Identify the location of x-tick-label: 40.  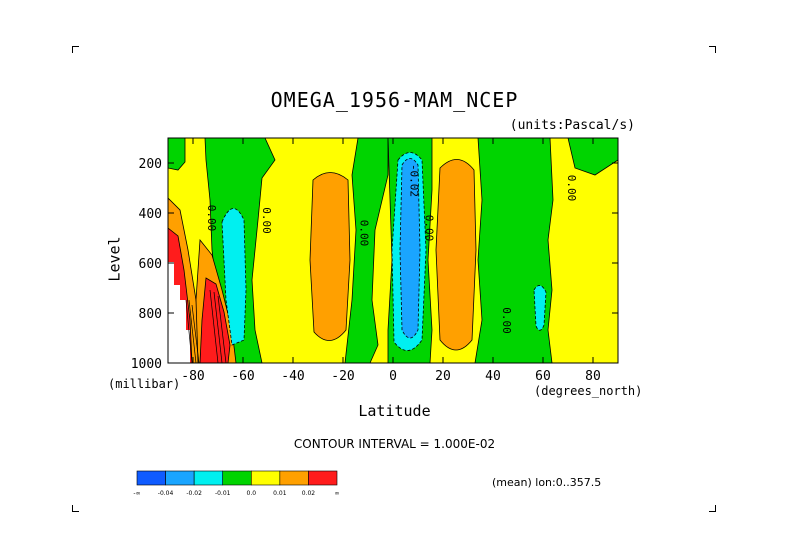
(493, 376).